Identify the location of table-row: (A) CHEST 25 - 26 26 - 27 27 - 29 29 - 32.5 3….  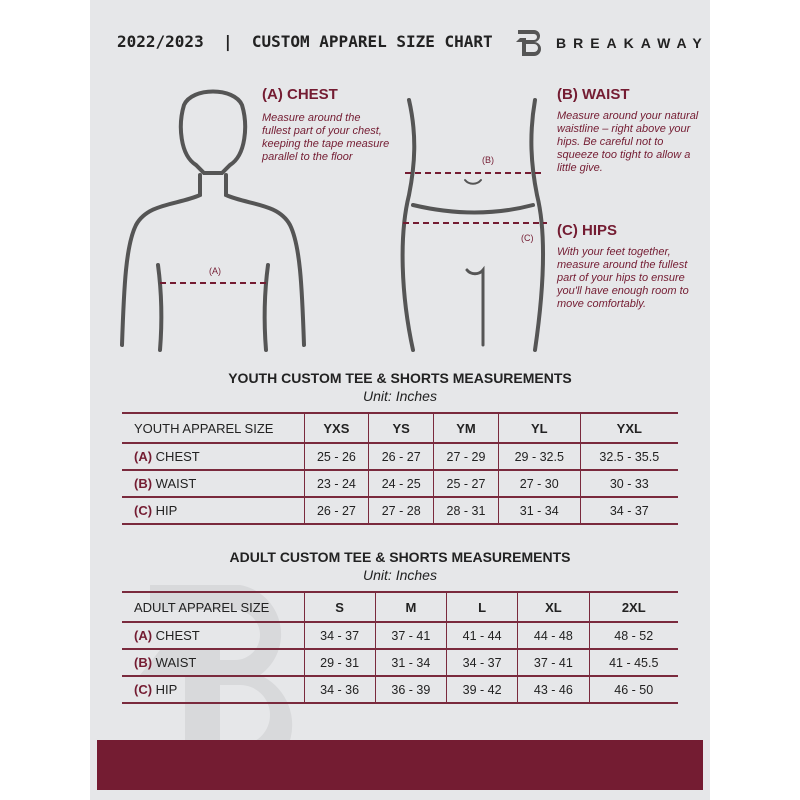
(400, 456).